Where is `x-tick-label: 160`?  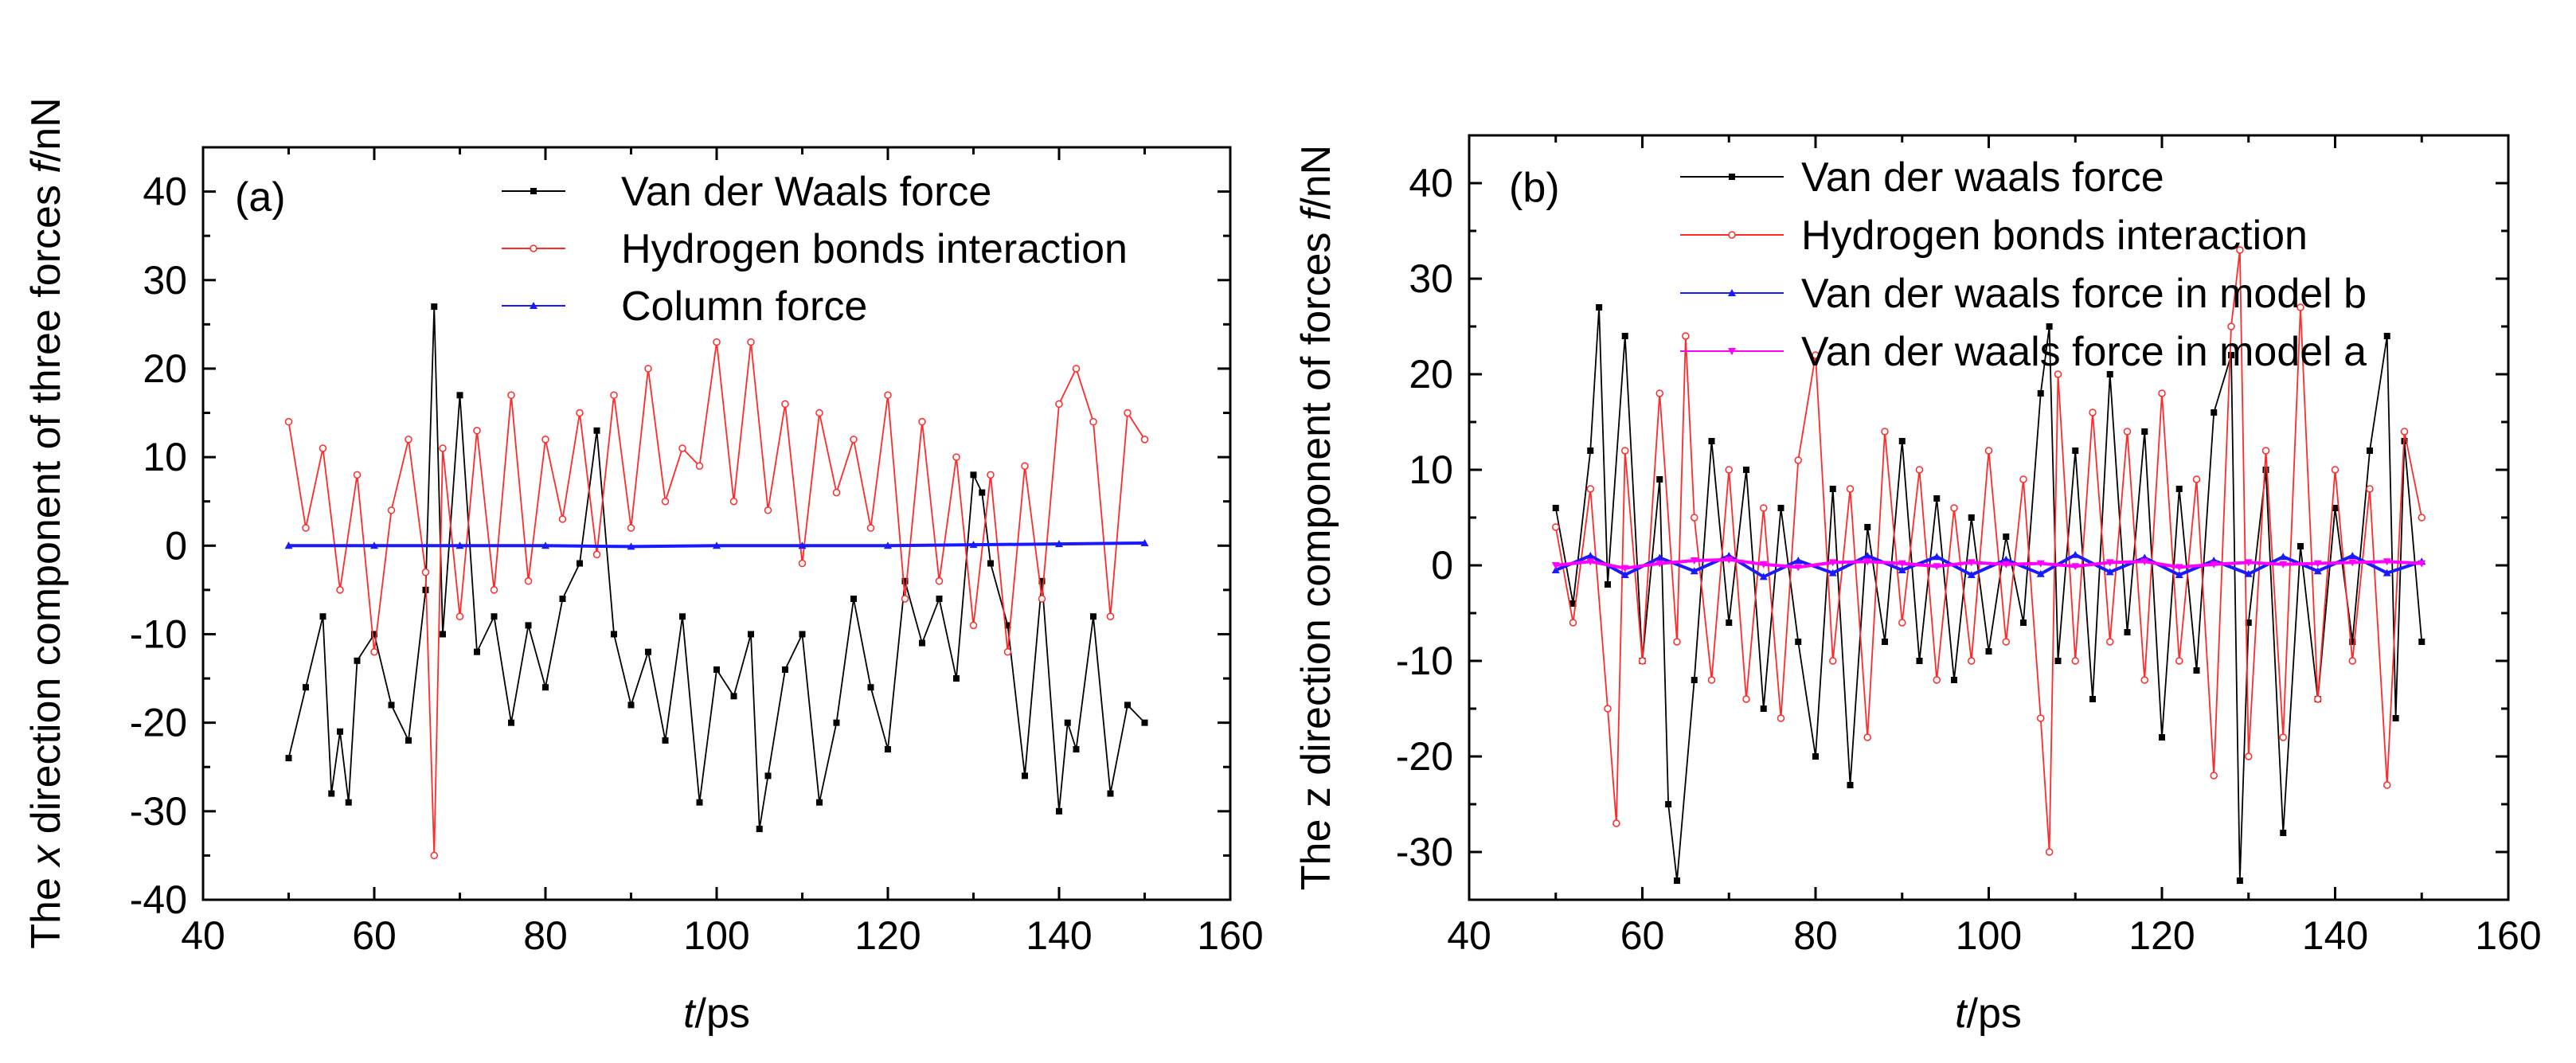
x-tick-label: 160 is located at coordinates (1230, 935).